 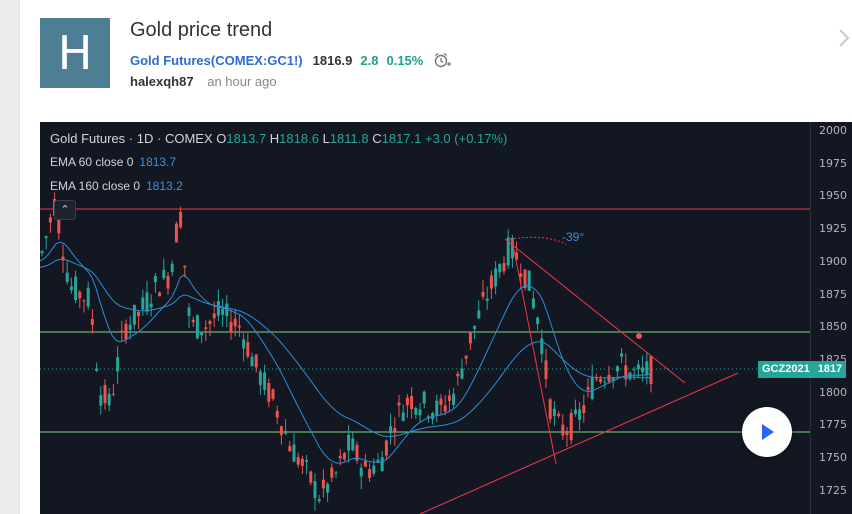 What do you see at coordinates (833, 229) in the screenshot?
I see `axis-tick-label: 1925` at bounding box center [833, 229].